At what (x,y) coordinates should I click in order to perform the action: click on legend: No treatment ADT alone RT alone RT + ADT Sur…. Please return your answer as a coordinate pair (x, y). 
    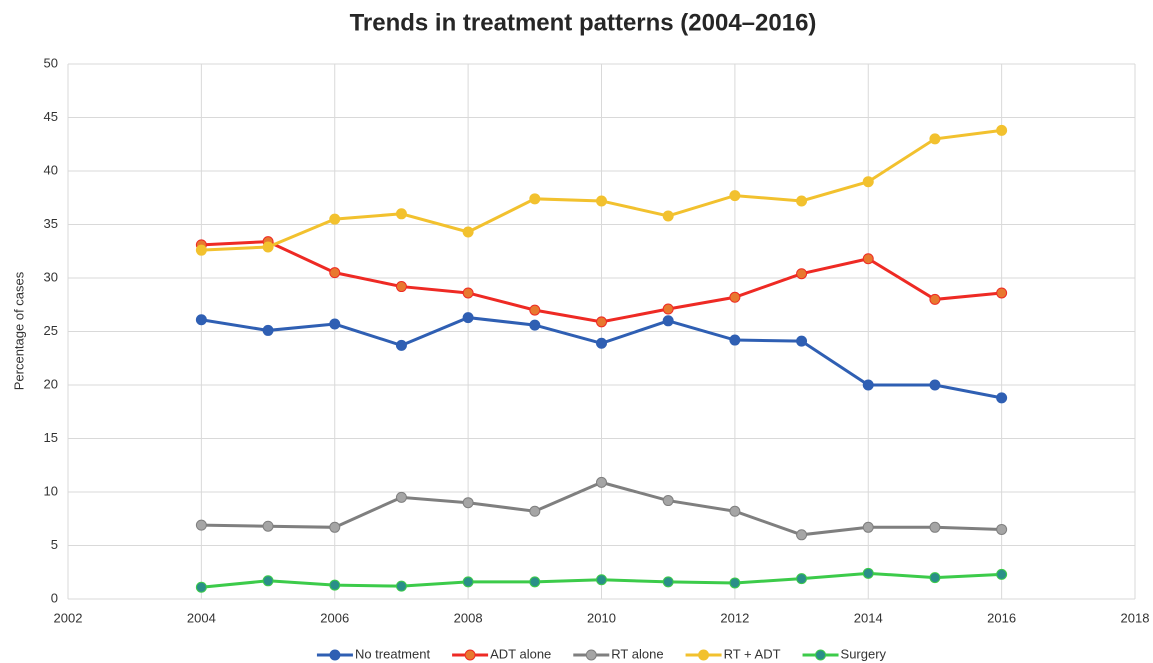
    Looking at the image, I should click on (601, 653).